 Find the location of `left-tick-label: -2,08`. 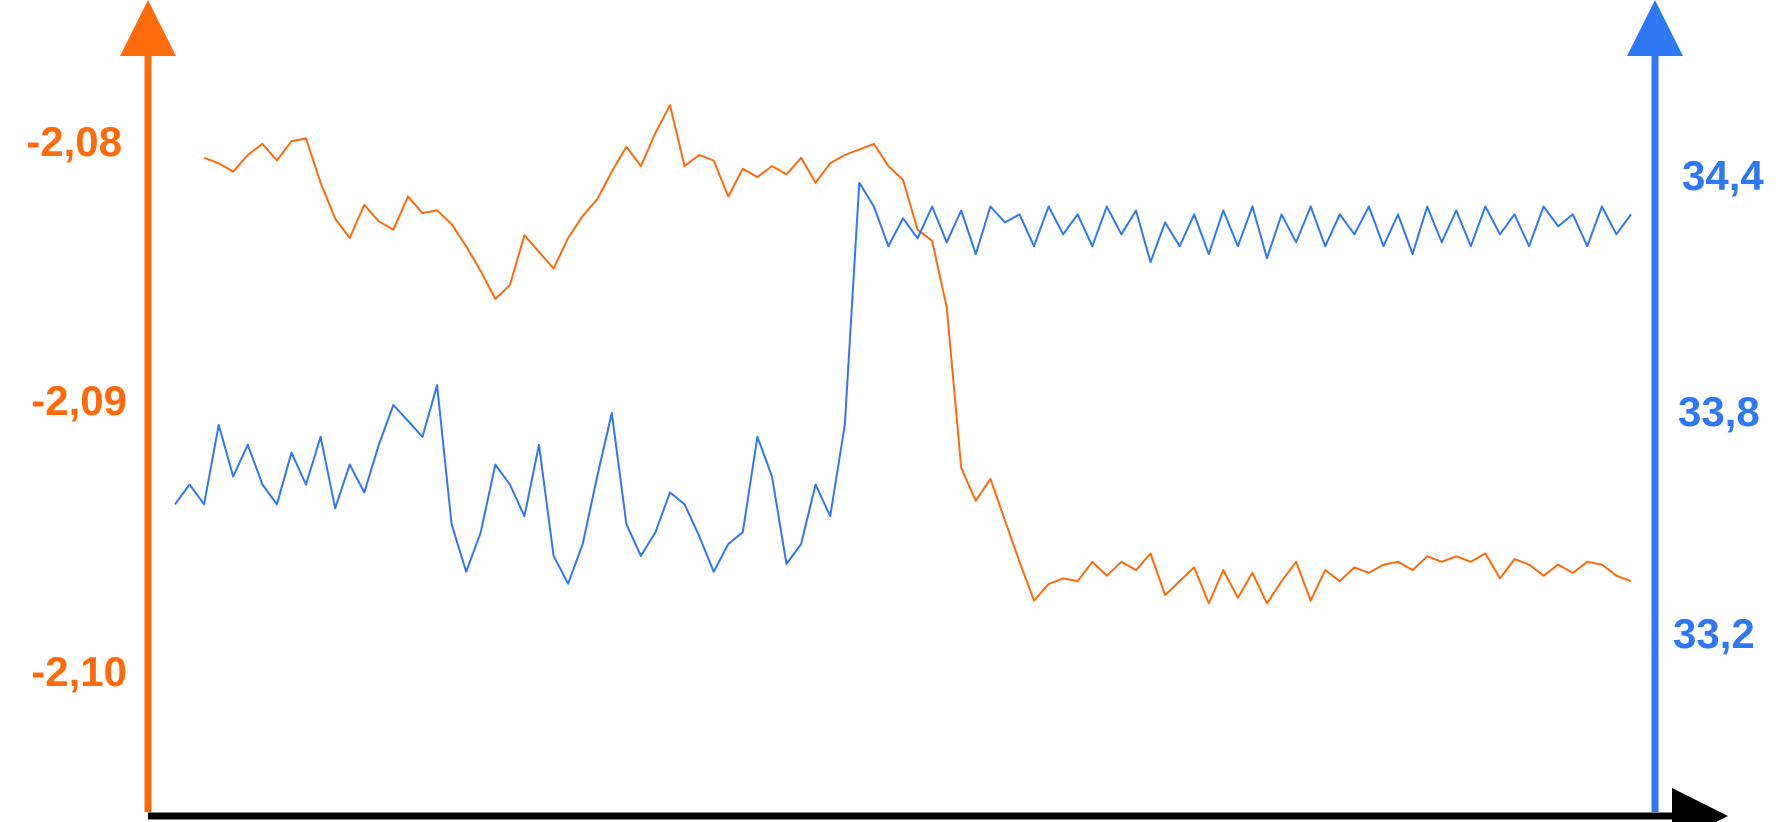

left-tick-label: -2,08 is located at coordinates (74, 141).